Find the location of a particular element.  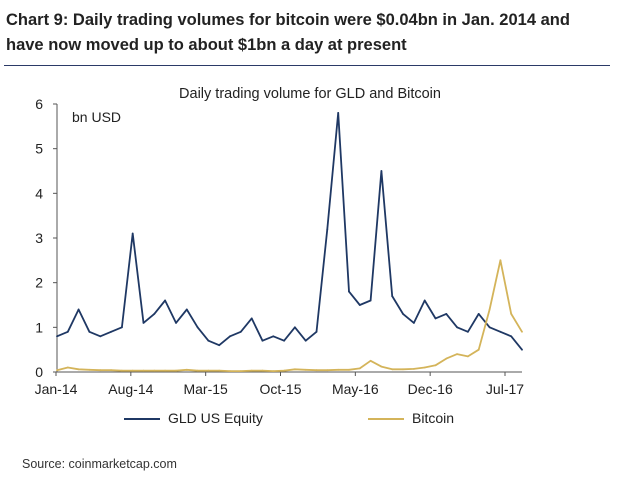

source-note: Source: coinmarketcap.com is located at coordinates (99, 464).